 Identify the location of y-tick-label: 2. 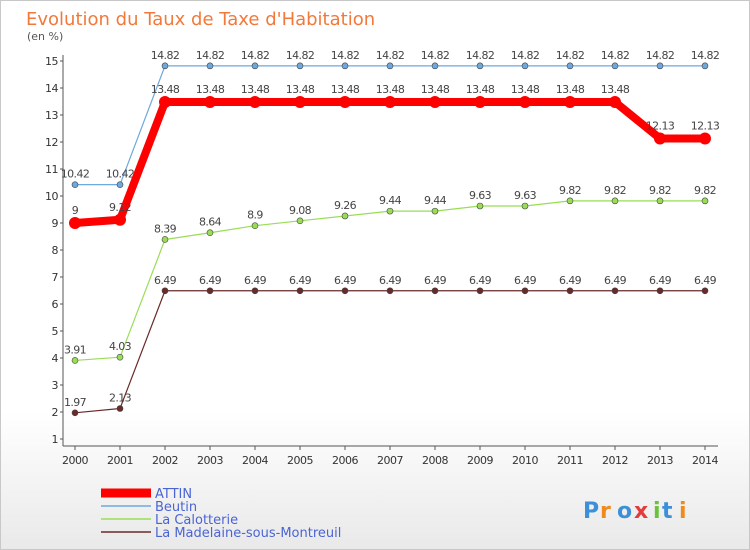
(55, 412).